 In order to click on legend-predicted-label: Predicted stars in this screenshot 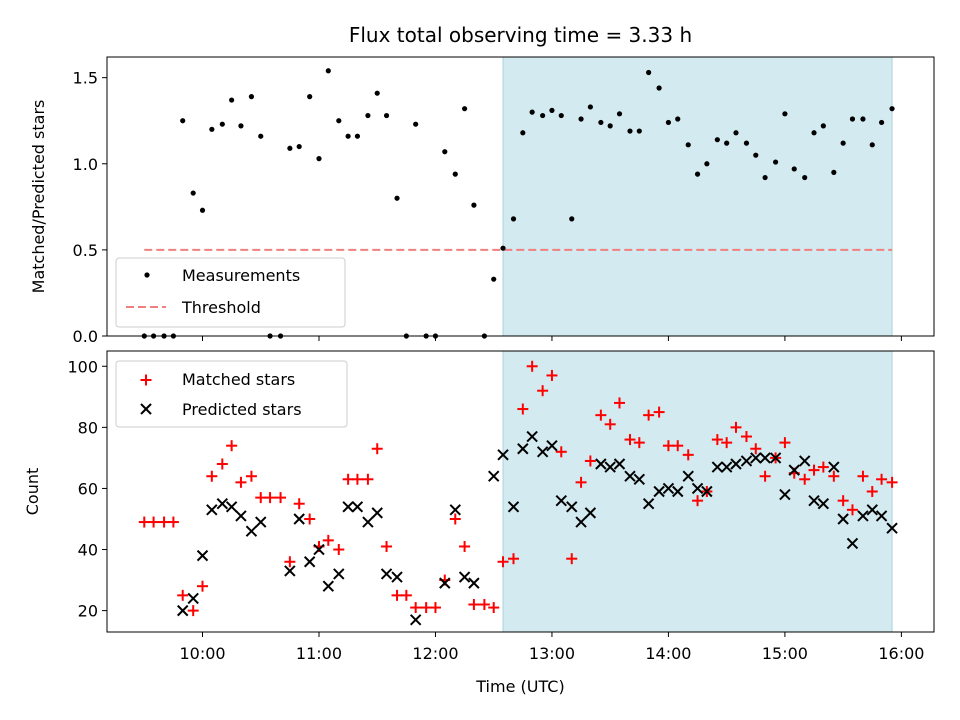, I will do `click(242, 409)`.